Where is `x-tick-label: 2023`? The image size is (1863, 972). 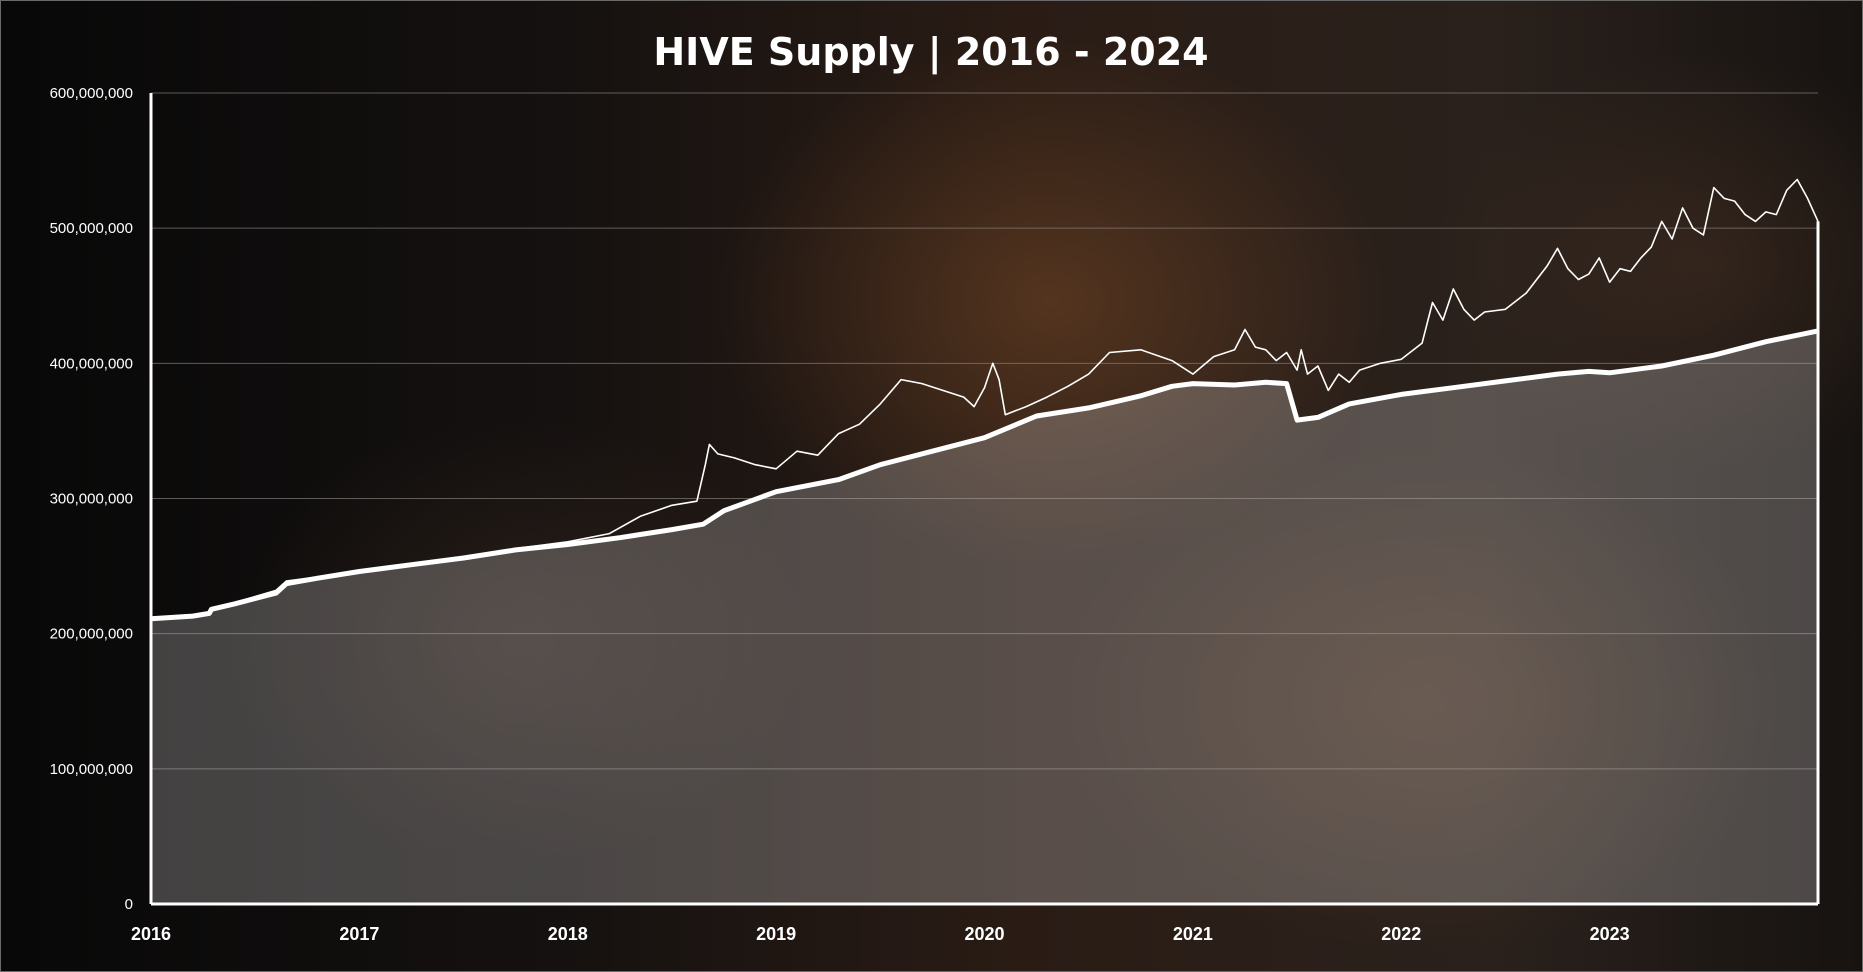
x-tick-label: 2023 is located at coordinates (1610, 934).